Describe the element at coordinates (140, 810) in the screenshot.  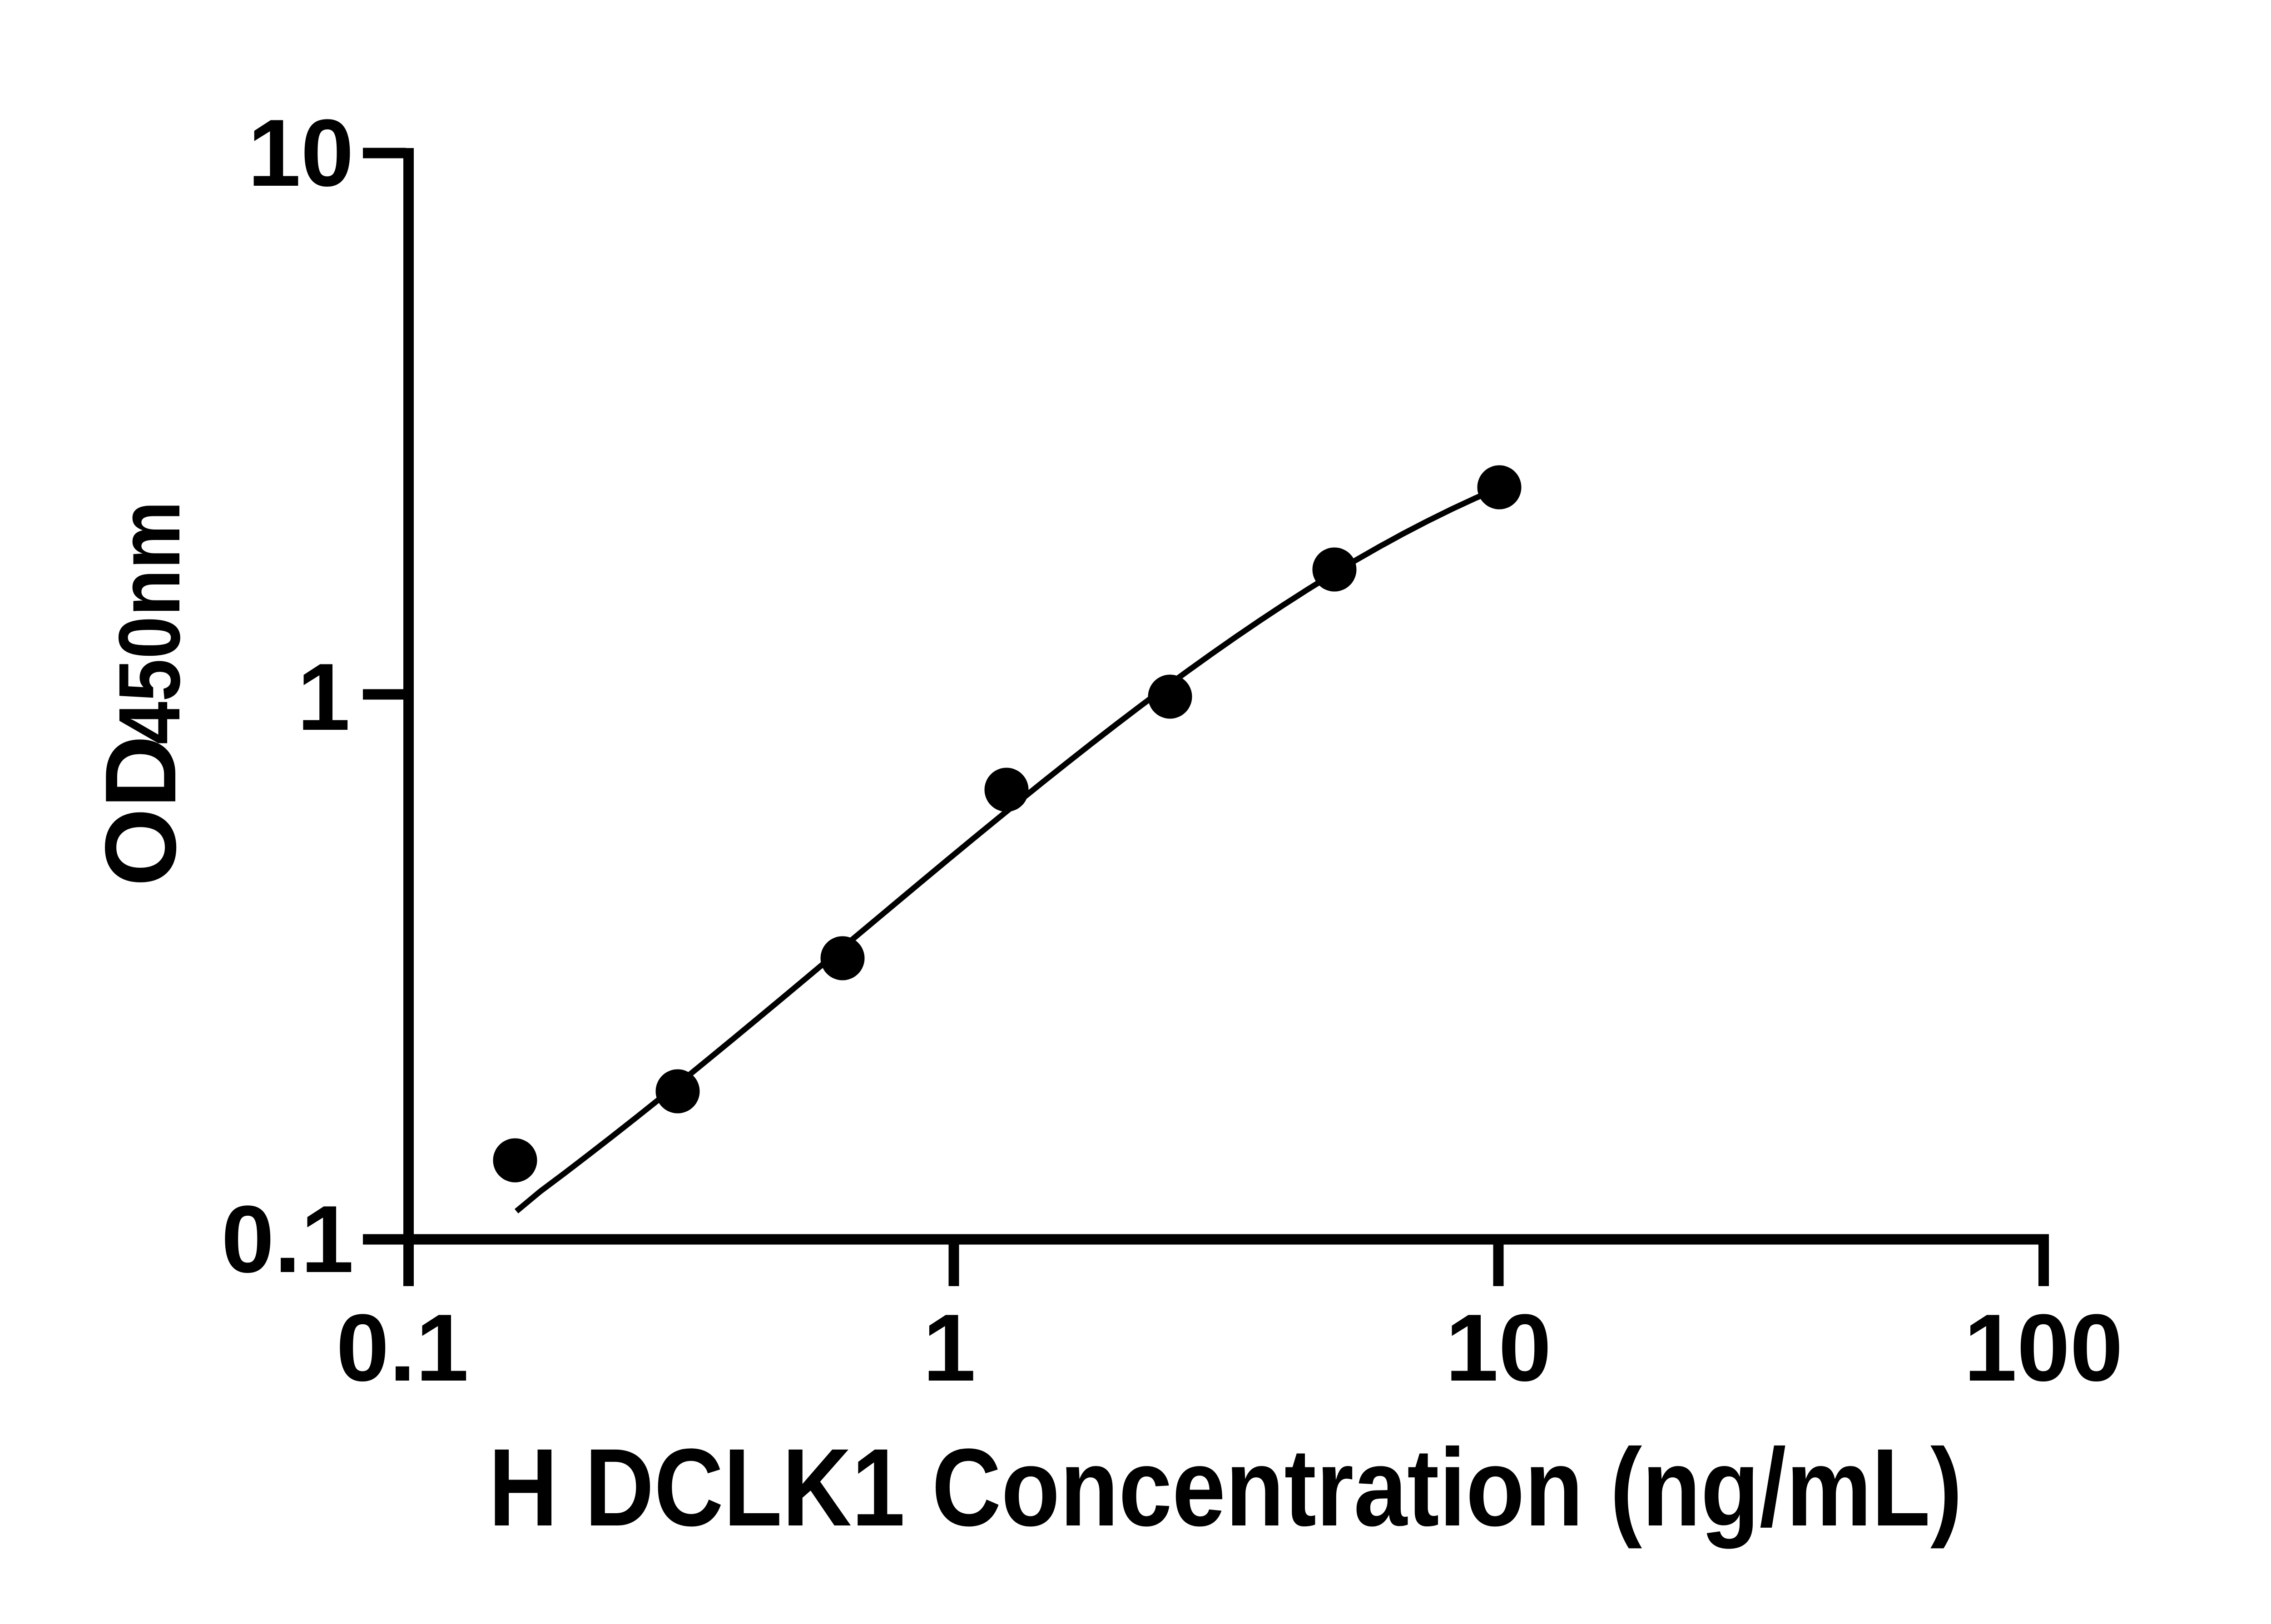
I see `svg-text: OD` at that location.